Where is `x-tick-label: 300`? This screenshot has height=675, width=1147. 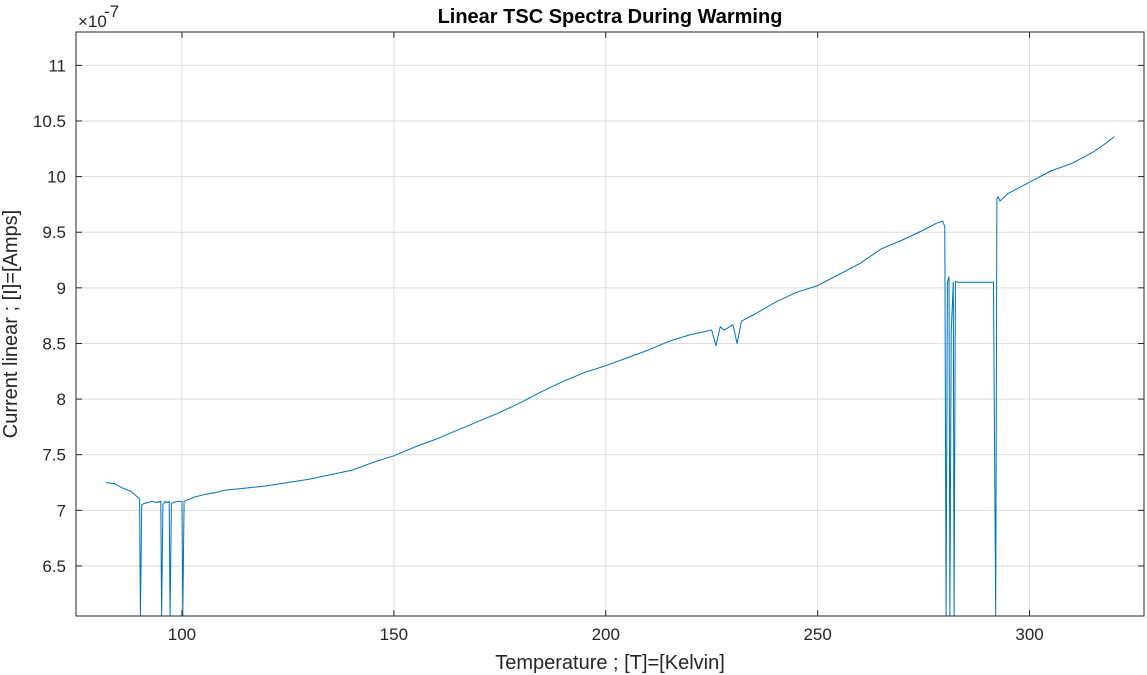 x-tick-label: 300 is located at coordinates (1029, 634).